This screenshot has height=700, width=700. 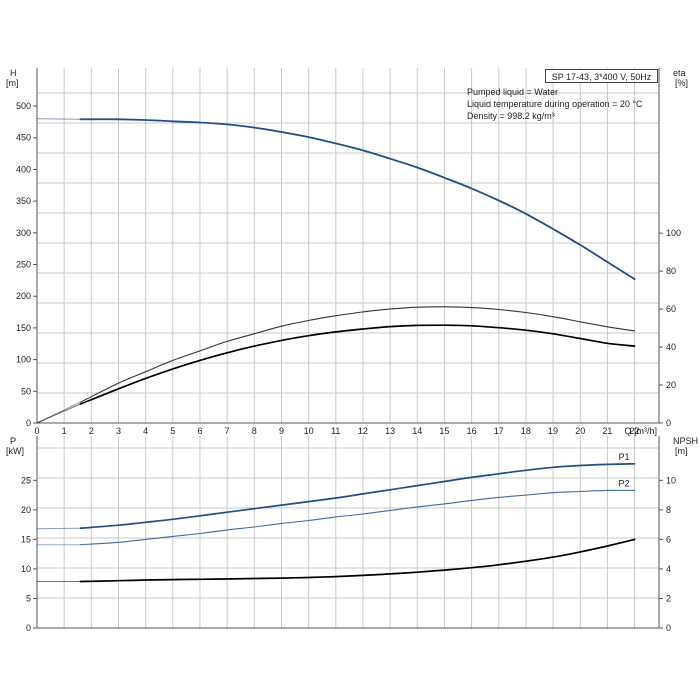 I want to click on model-label: SP 17-43, 3*400 V, 50Hz, so click(x=601, y=76).